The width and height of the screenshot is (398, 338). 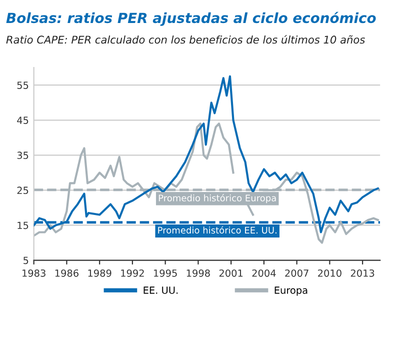 I want to click on y-tick-label: 55, so click(x=22, y=85).